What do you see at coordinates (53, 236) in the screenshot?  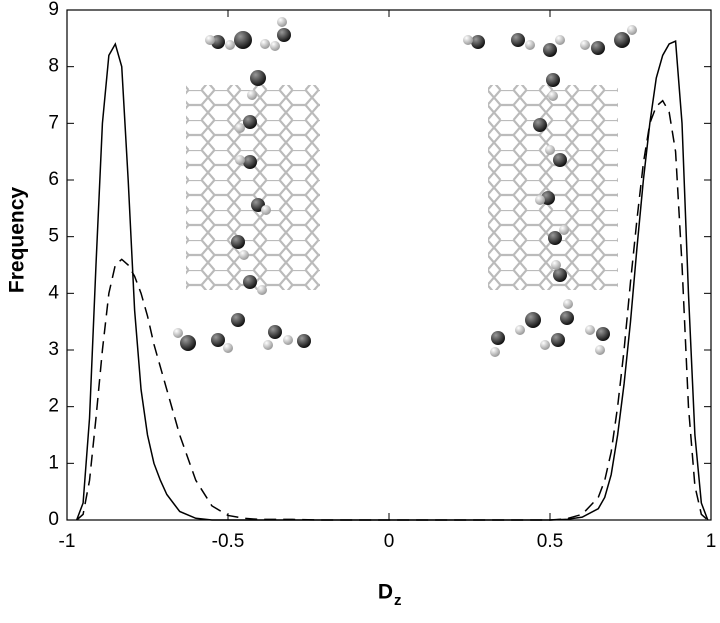 I see `y-tick-label: 5` at bounding box center [53, 236].